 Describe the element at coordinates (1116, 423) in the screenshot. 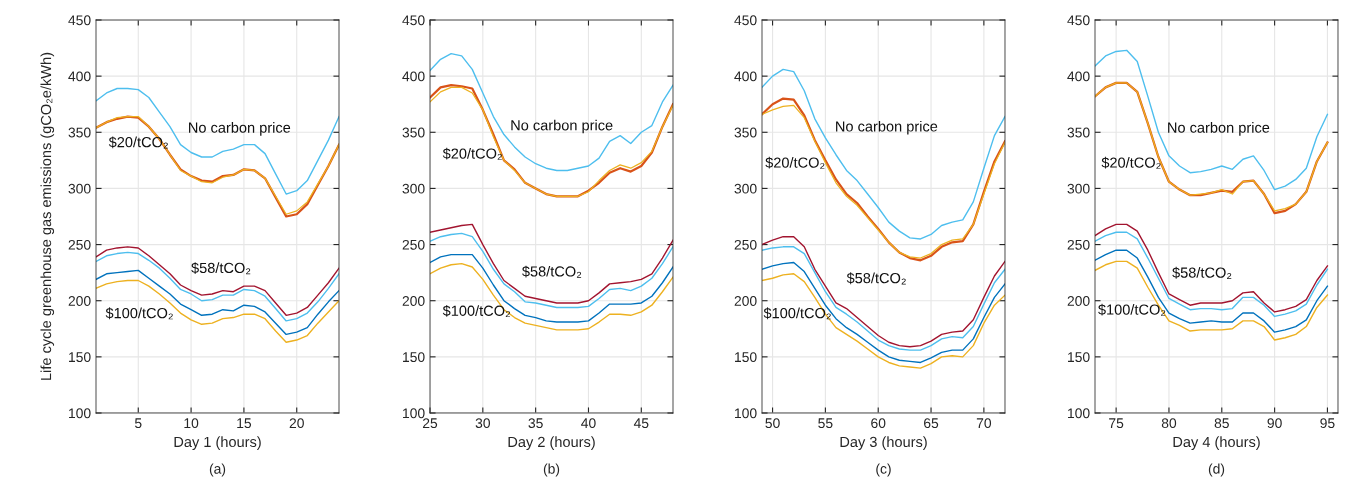

I see `x-tick-label: 75` at that location.